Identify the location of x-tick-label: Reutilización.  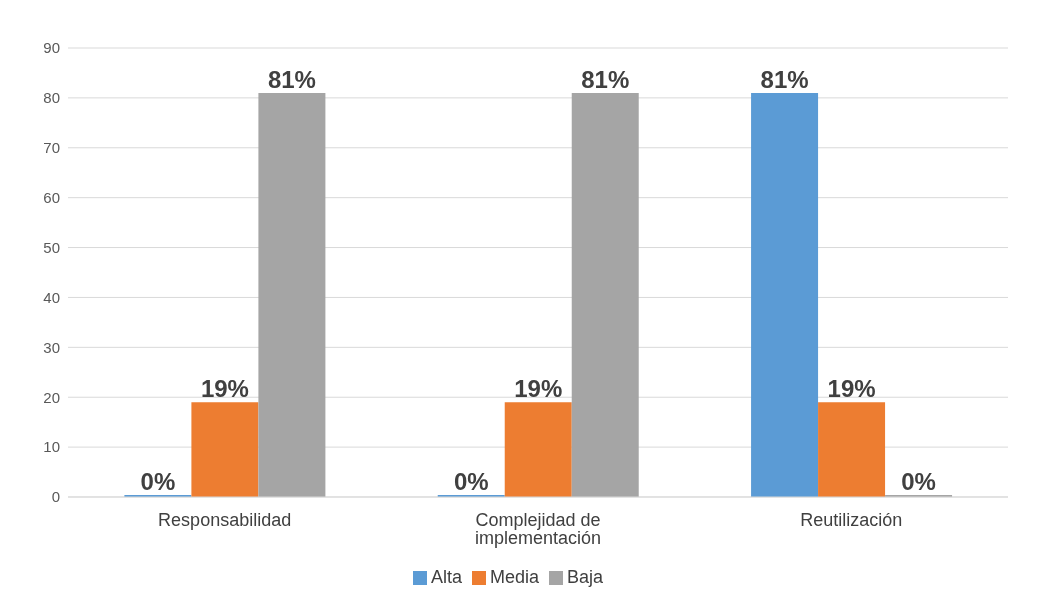
(851, 519).